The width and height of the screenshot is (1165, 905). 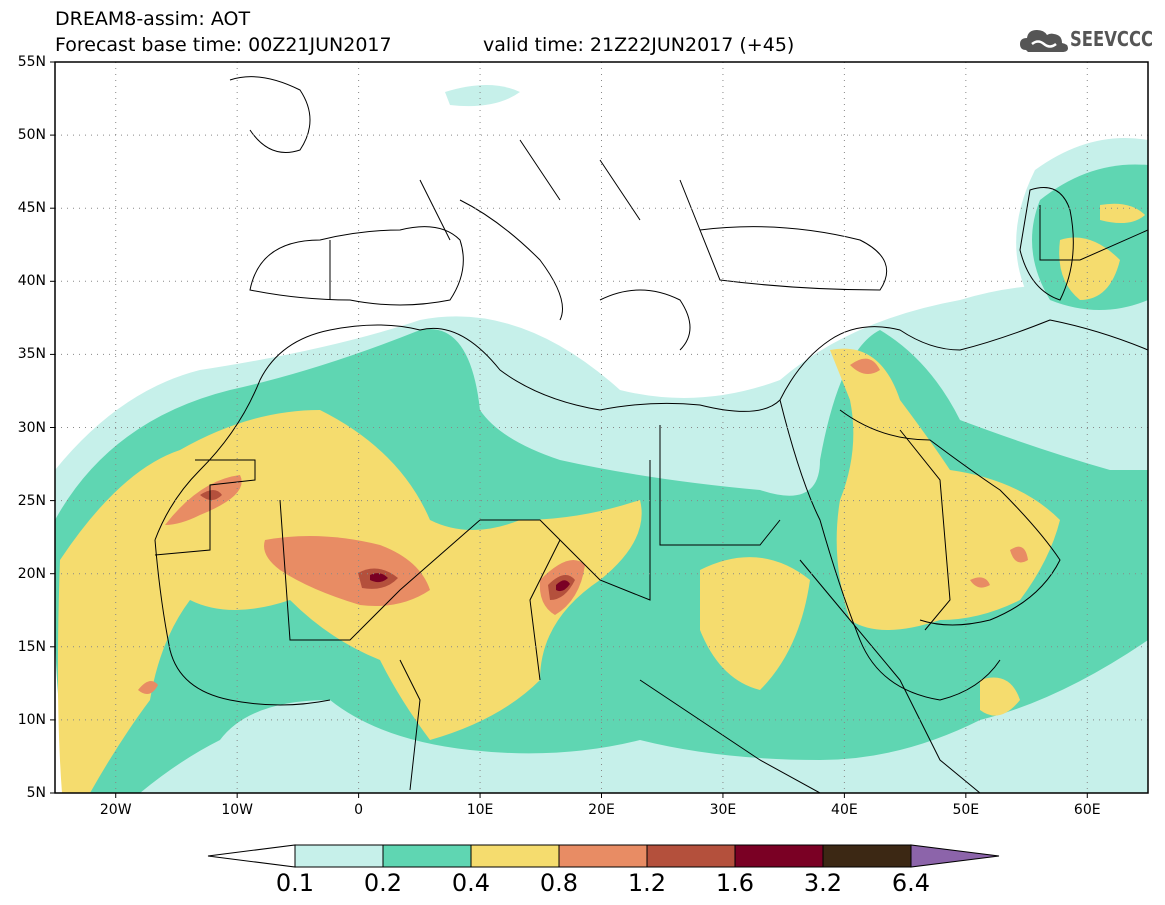 I want to click on border-europe, so click(x=515, y=219).